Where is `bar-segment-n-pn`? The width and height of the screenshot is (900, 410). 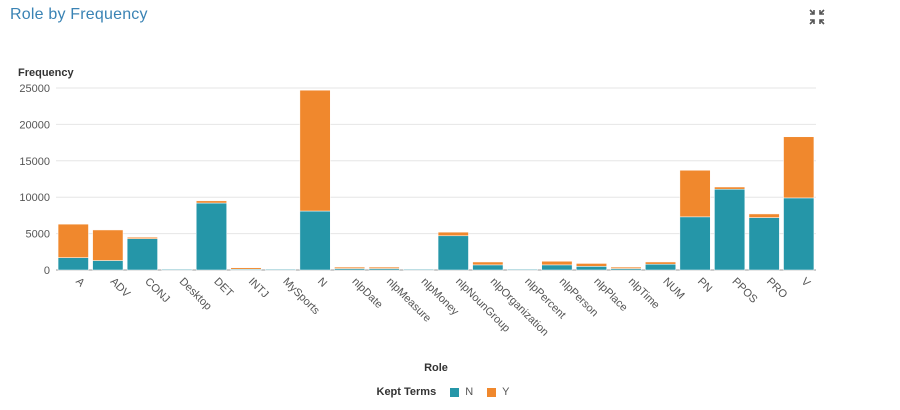 bar-segment-n-pn is located at coordinates (695, 243).